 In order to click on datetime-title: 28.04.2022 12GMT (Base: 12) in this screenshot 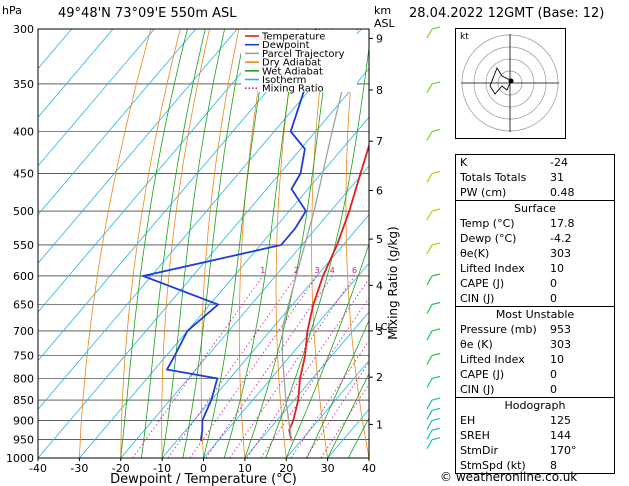, I will do `click(507, 13)`.